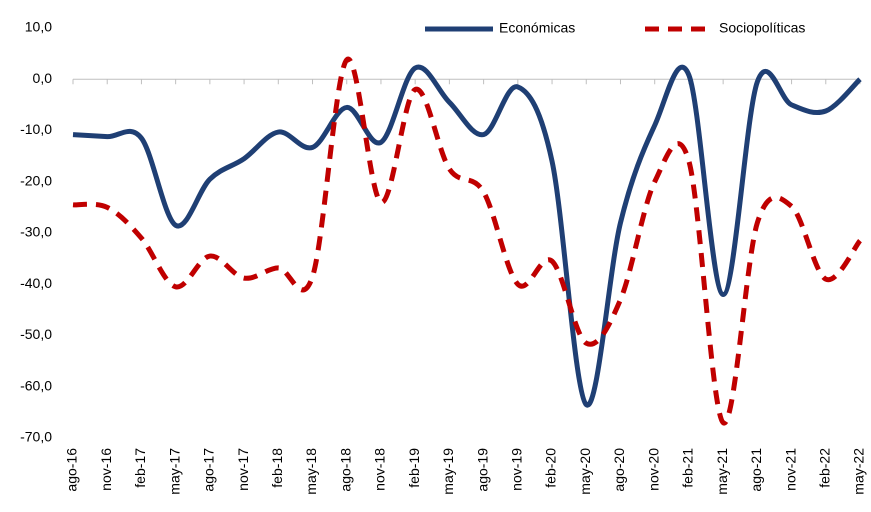 The image size is (871, 512). What do you see at coordinates (824, 468) in the screenshot?
I see `x-tick-label: feb-22` at bounding box center [824, 468].